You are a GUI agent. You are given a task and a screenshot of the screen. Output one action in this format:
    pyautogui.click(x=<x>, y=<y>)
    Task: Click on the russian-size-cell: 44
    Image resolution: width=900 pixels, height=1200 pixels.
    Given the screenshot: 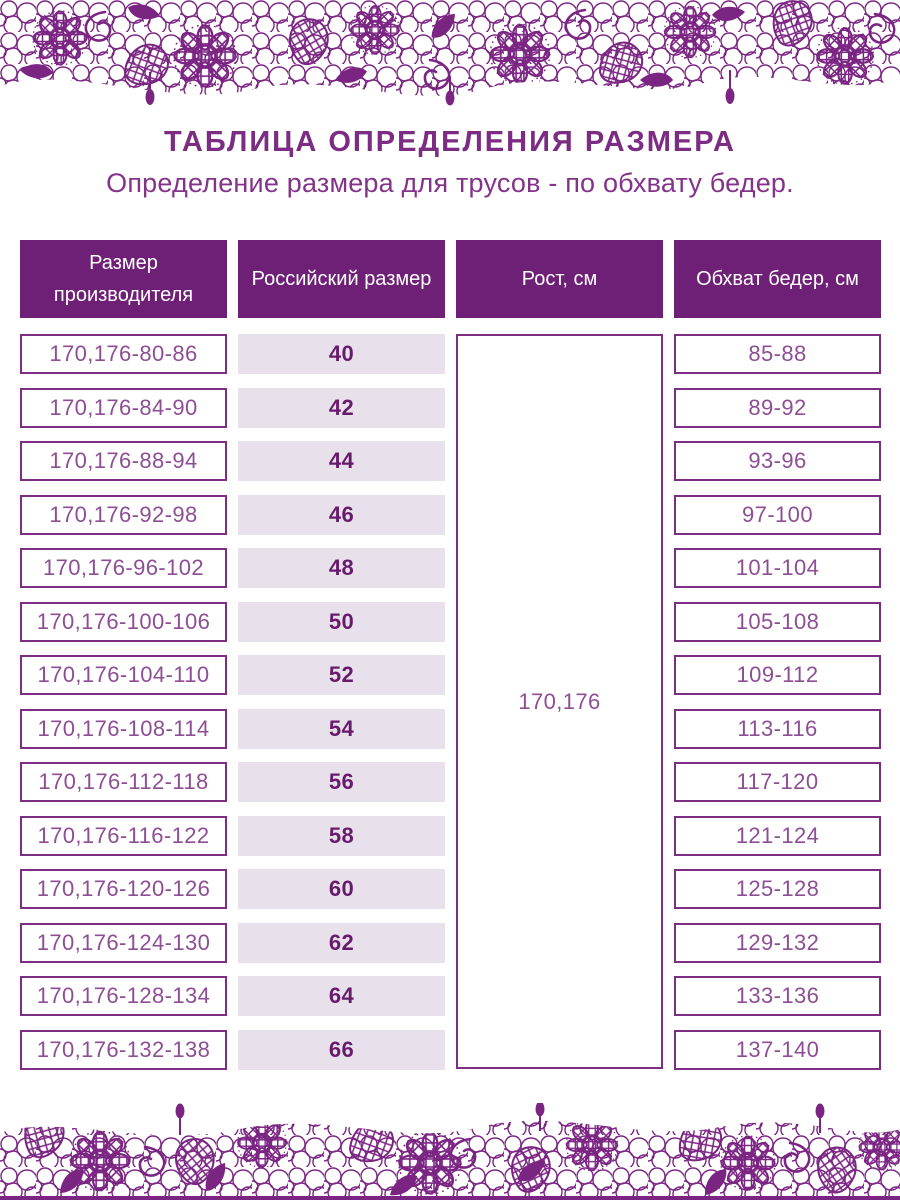 What is the action you would take?
    pyautogui.click(x=341, y=461)
    